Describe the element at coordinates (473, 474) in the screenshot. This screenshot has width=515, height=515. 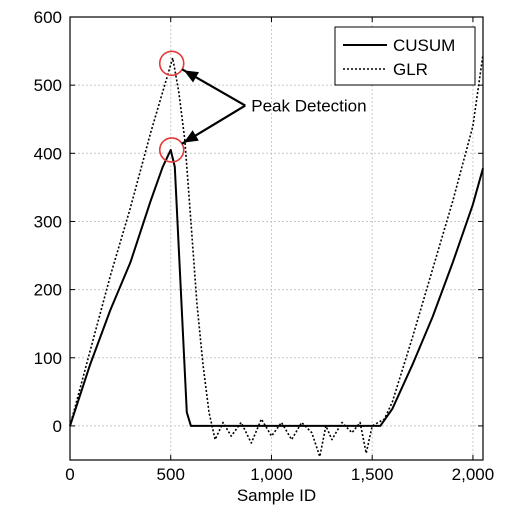
I see `x-tick-label: 2,000` at that location.